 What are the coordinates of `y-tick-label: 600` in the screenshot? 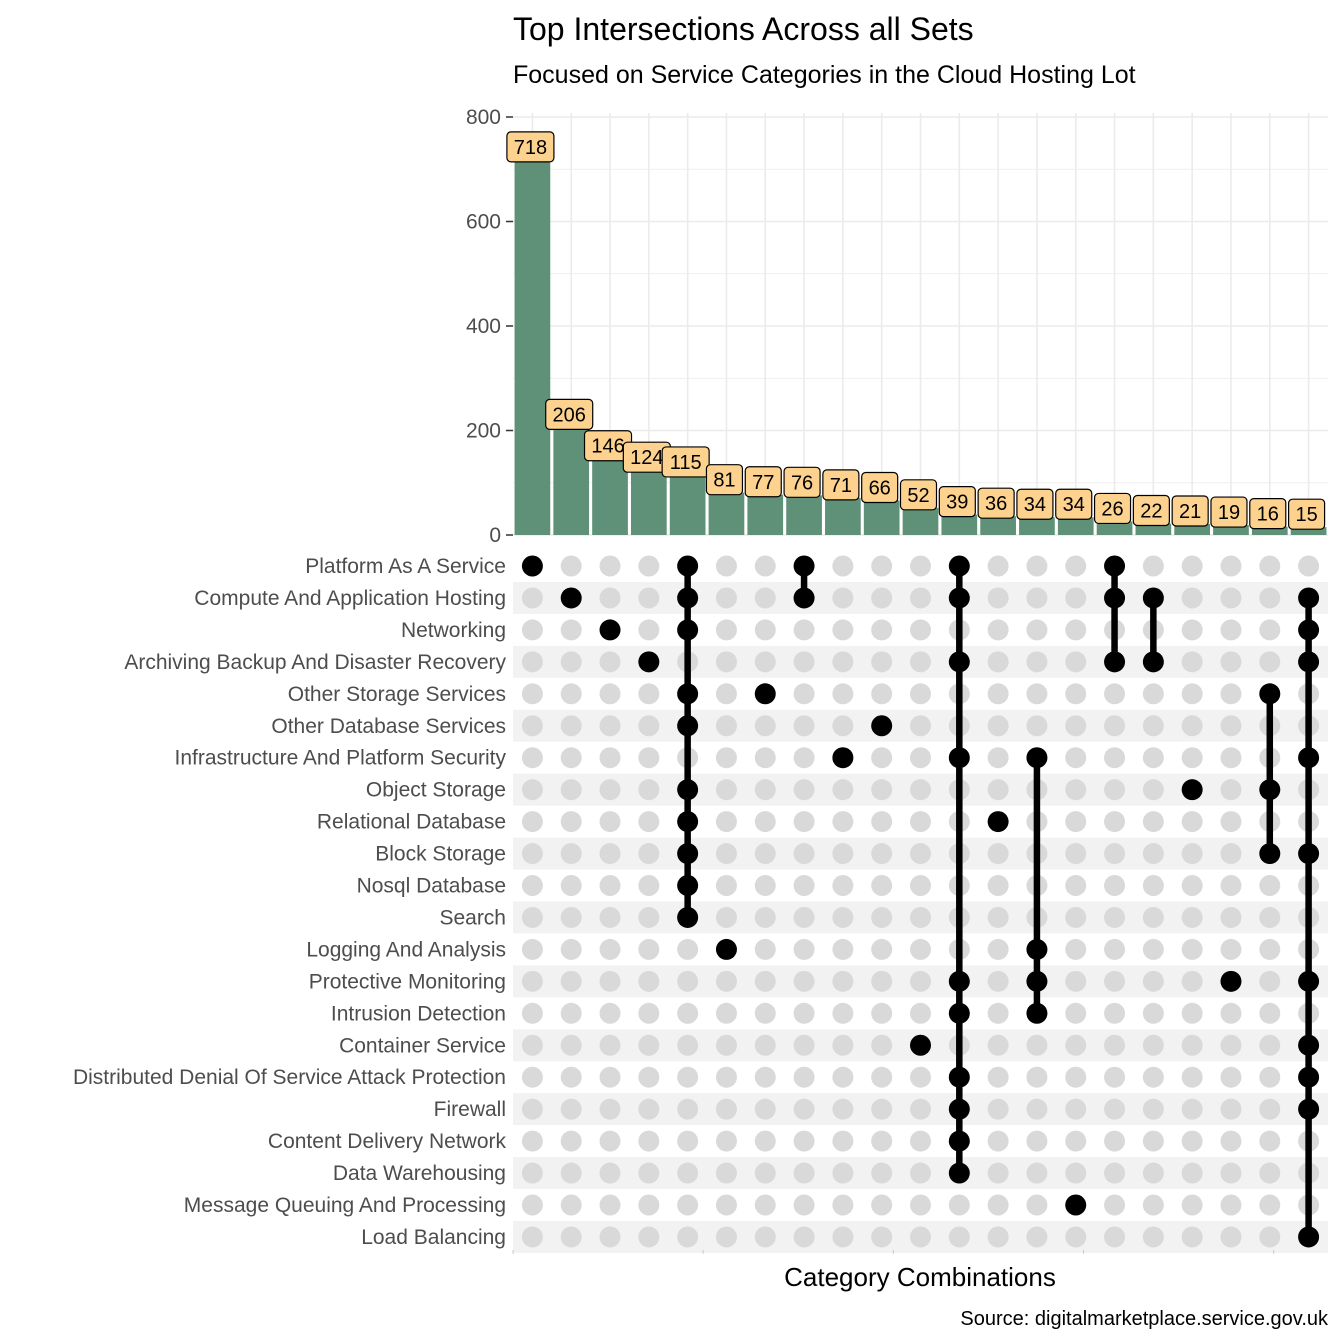 It's located at (483, 222).